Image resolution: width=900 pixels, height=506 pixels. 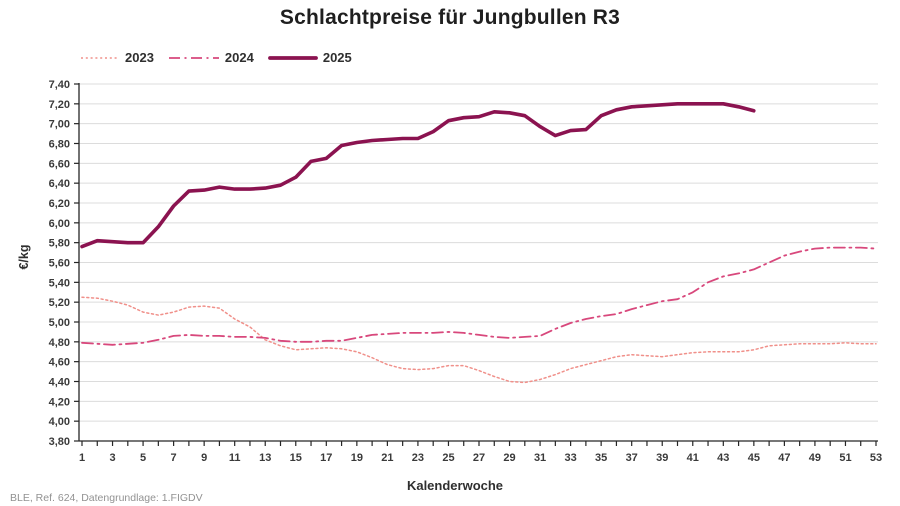 What do you see at coordinates (143, 458) in the screenshot?
I see `svg-text: 5` at bounding box center [143, 458].